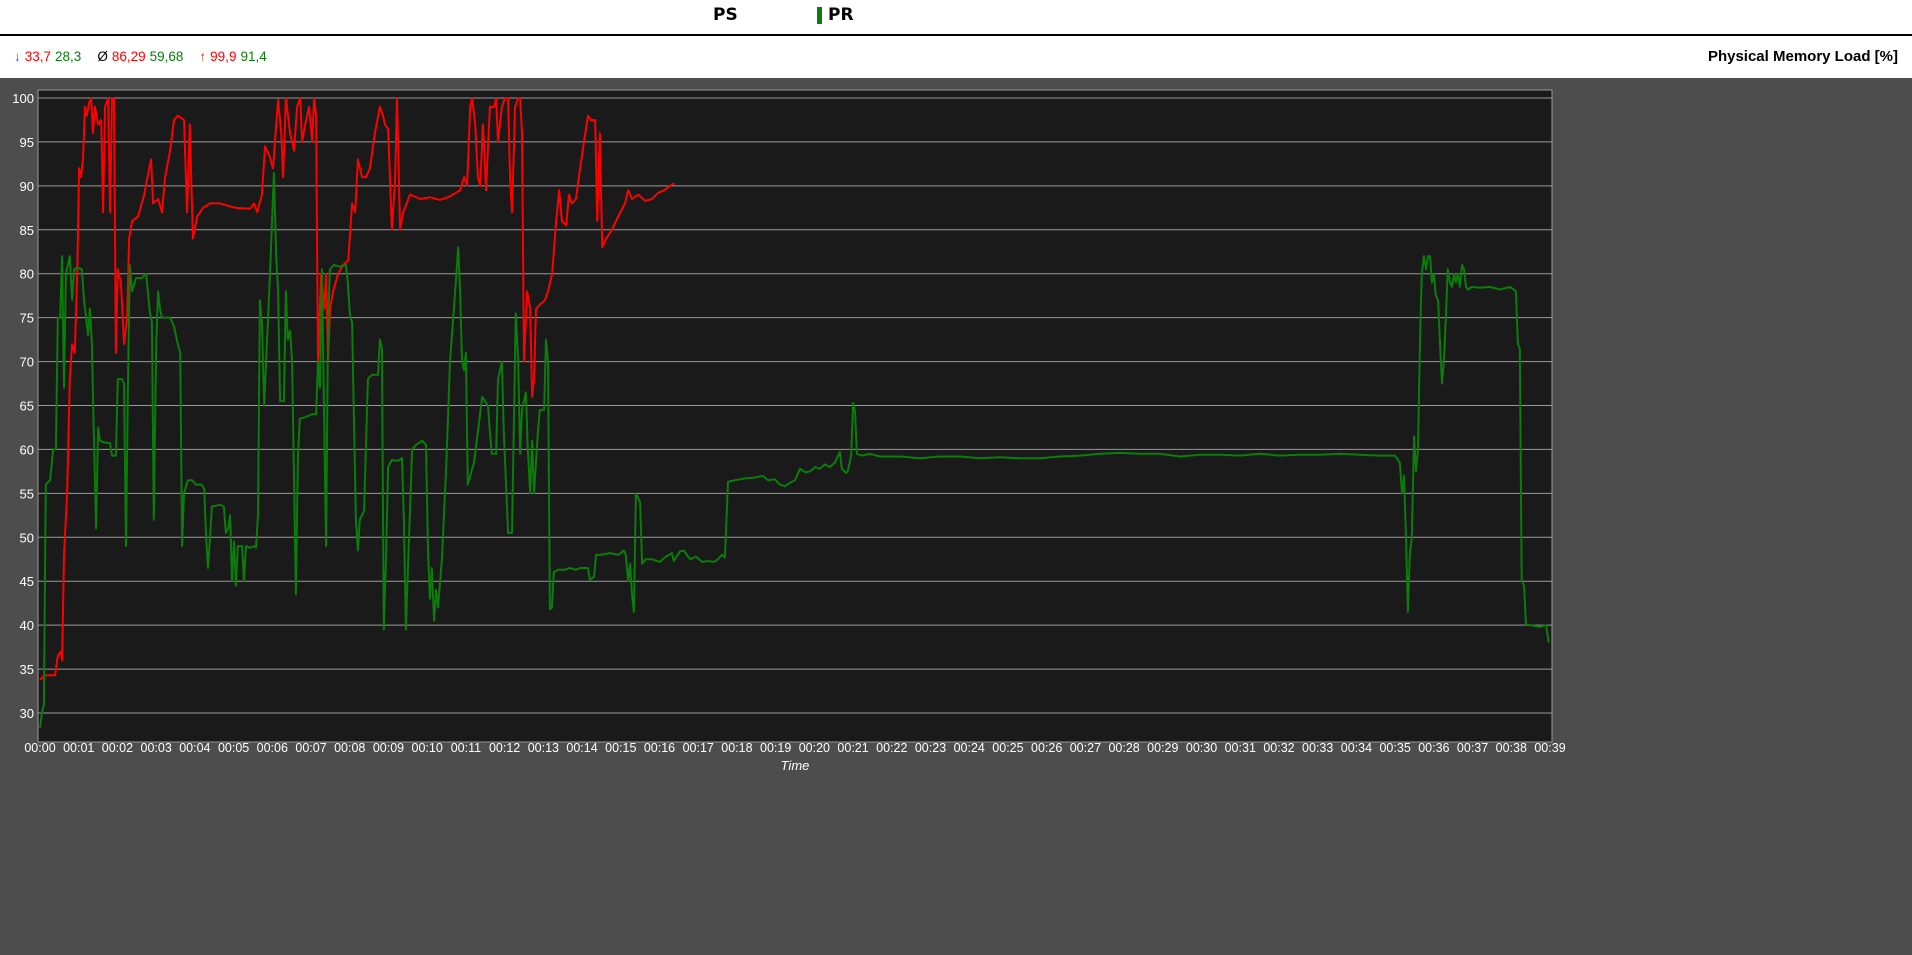 This screenshot has height=955, width=1912. Describe the element at coordinates (891, 748) in the screenshot. I see `x-tick-label: 00:22` at that location.